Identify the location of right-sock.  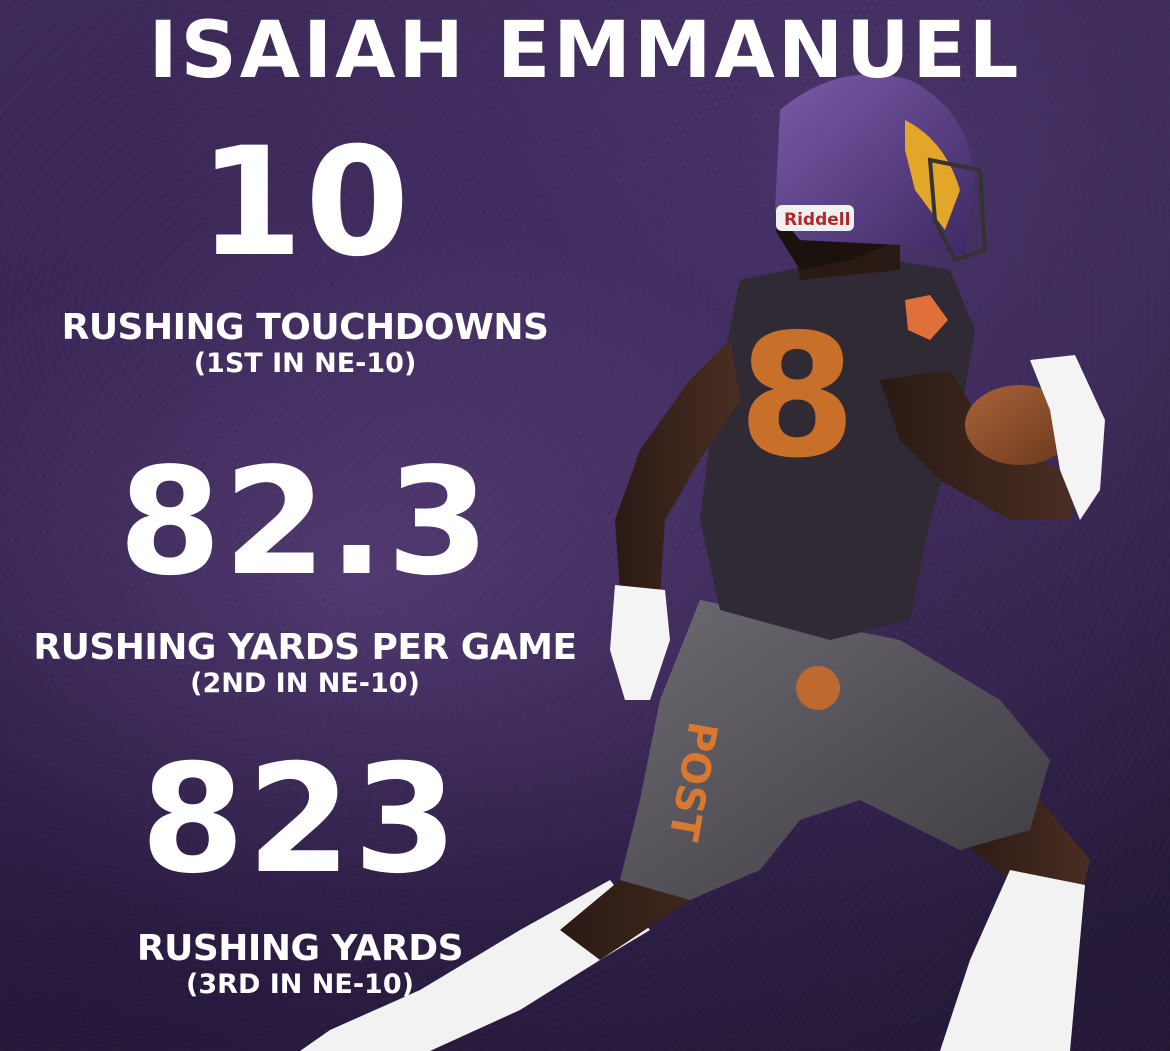
(1012, 960).